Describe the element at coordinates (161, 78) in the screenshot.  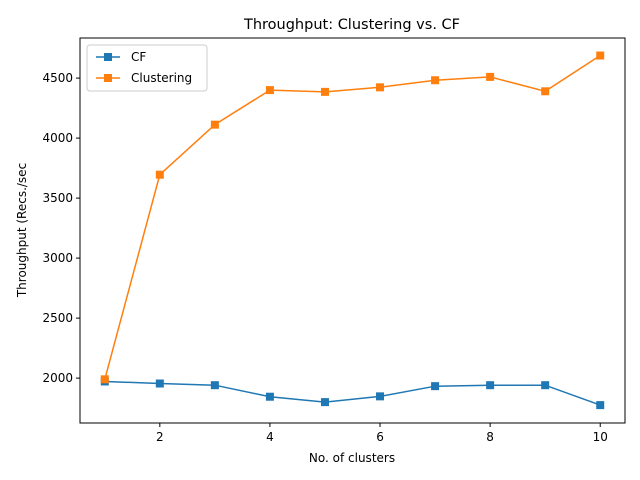
I see `legend-label-clustering: Clustering` at that location.